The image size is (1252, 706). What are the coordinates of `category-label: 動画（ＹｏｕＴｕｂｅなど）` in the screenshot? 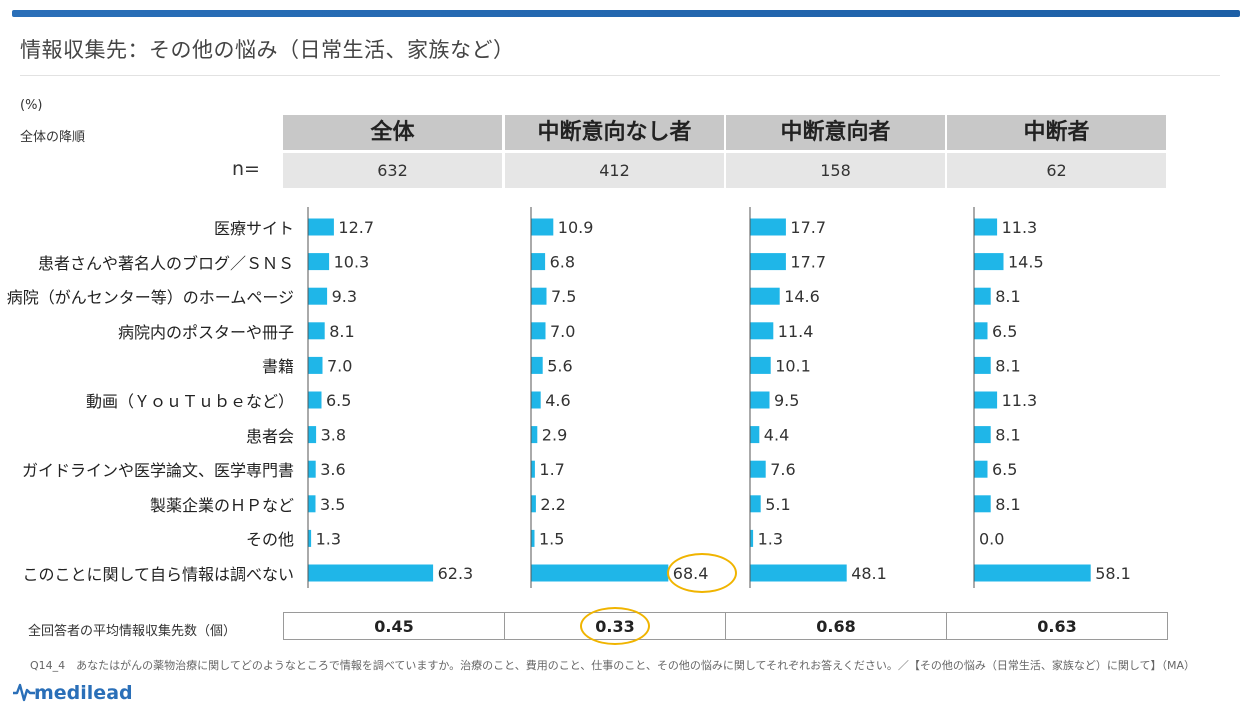 It's located at (189, 401).